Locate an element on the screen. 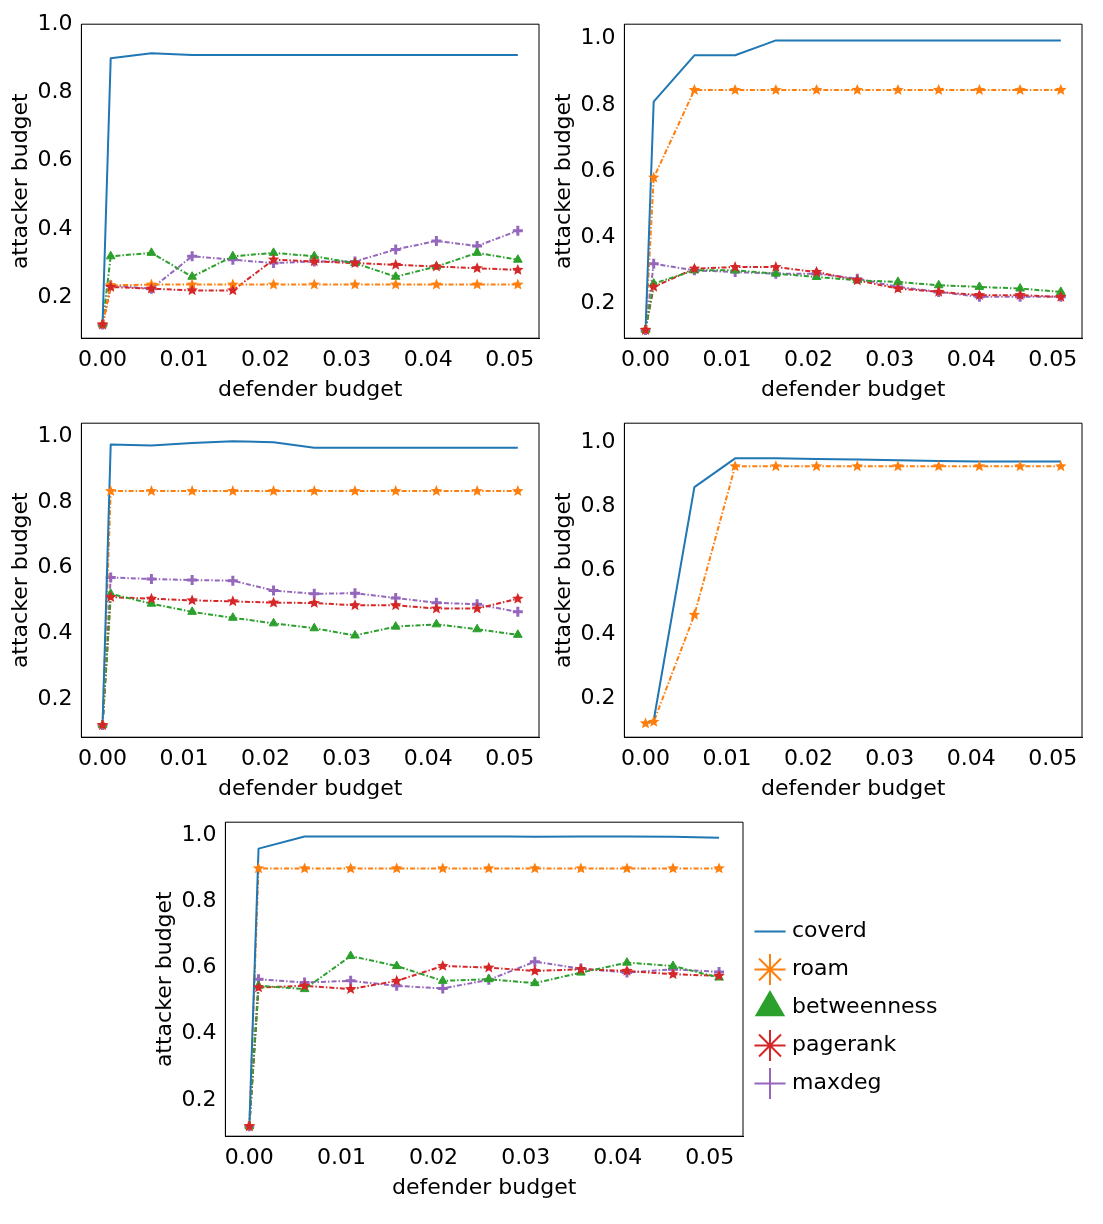 The image size is (1103, 1224). legend-label: coverd is located at coordinates (829, 930).